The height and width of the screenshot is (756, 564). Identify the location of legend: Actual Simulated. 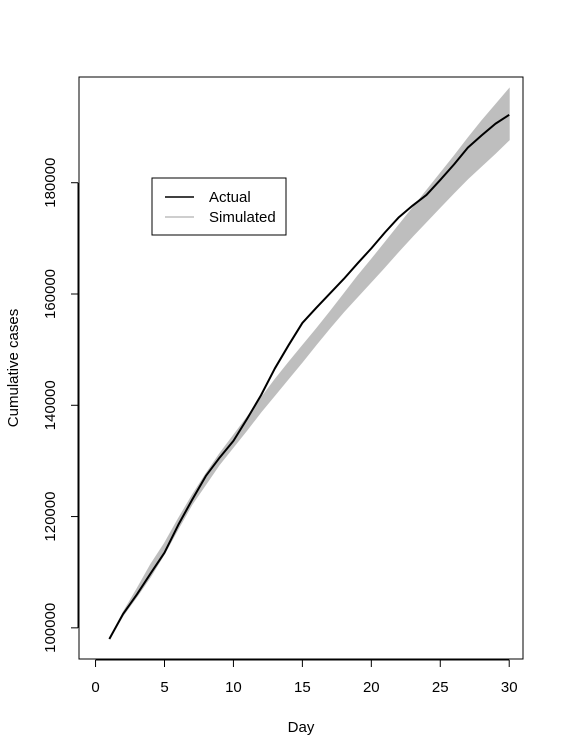
(219, 206).